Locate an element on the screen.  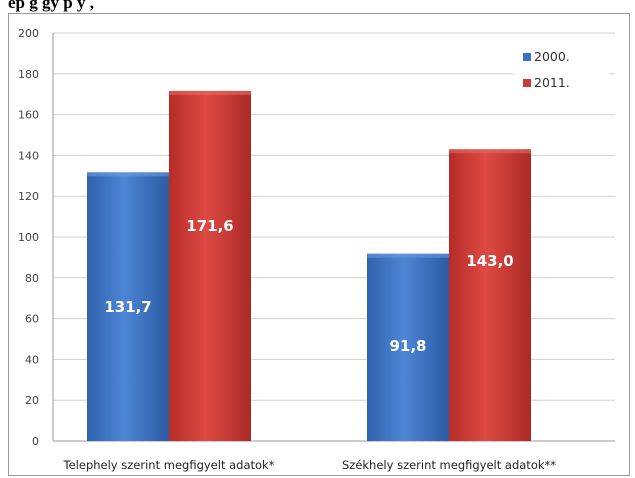
y-tick-label: 0 is located at coordinates (35, 441).